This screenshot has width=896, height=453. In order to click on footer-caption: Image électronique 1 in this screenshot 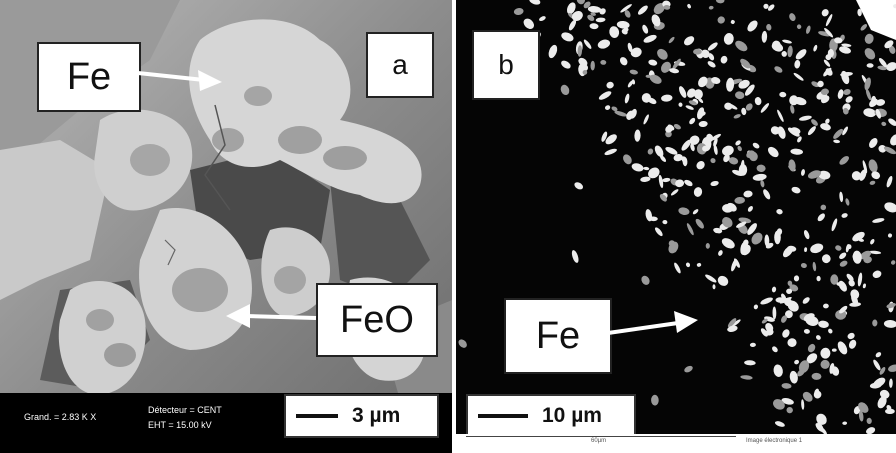, I will do `click(774, 441)`.